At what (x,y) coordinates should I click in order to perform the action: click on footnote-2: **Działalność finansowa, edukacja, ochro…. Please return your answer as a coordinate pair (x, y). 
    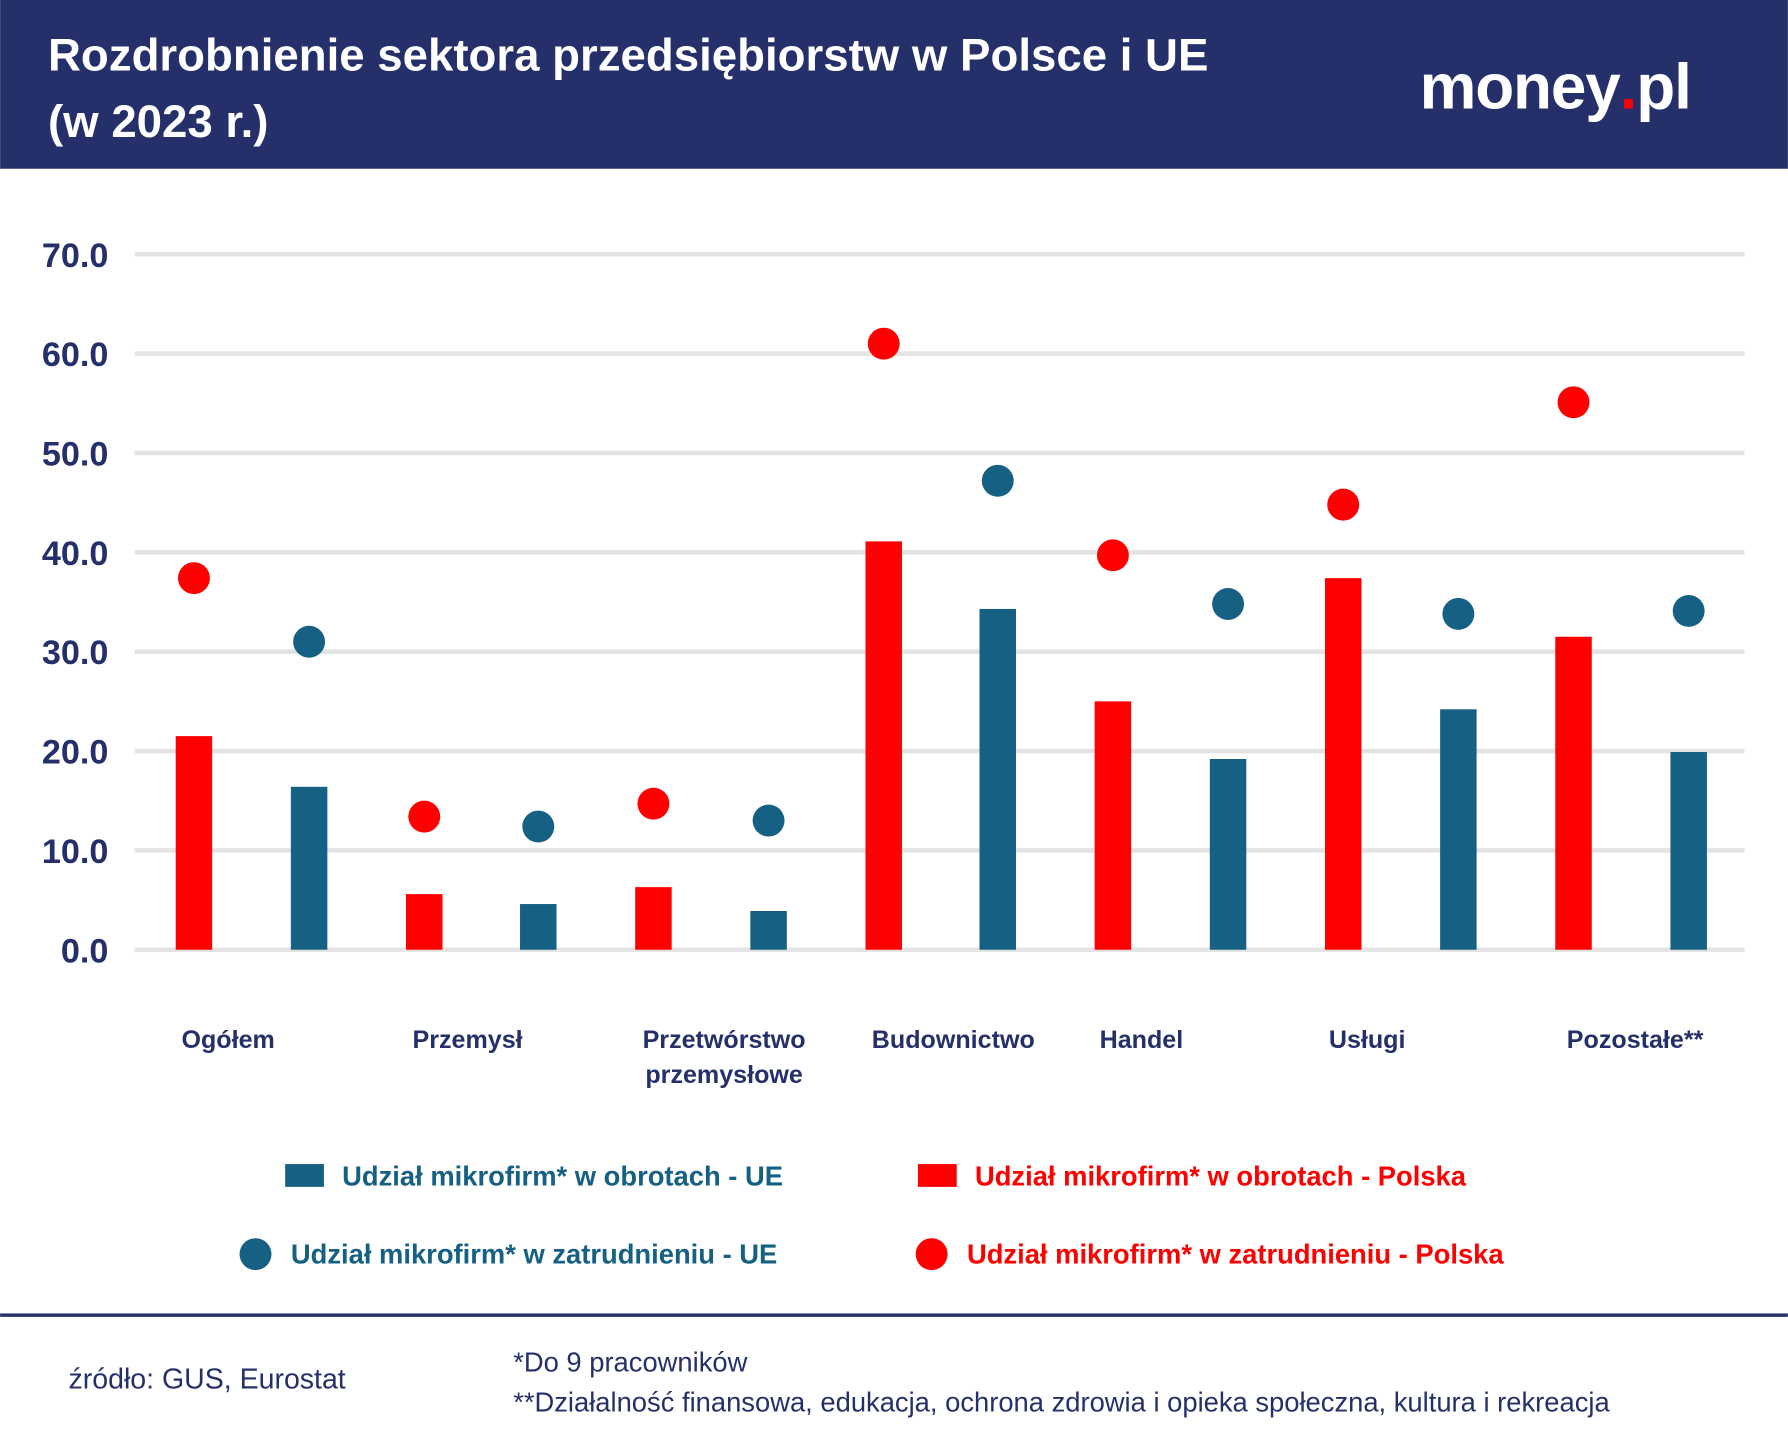
    Looking at the image, I should click on (1061, 1401).